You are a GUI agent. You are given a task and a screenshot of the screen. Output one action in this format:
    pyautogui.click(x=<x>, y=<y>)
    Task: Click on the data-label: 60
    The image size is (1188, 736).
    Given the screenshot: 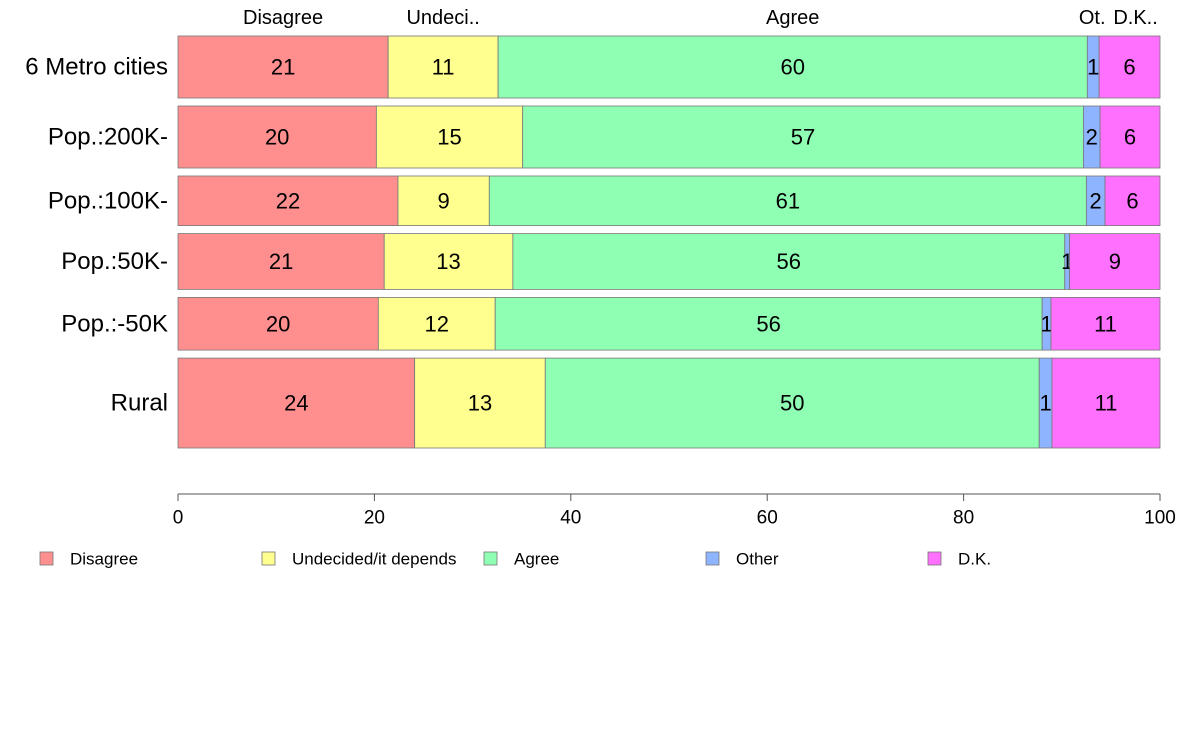 What is the action you would take?
    pyautogui.click(x=792, y=67)
    